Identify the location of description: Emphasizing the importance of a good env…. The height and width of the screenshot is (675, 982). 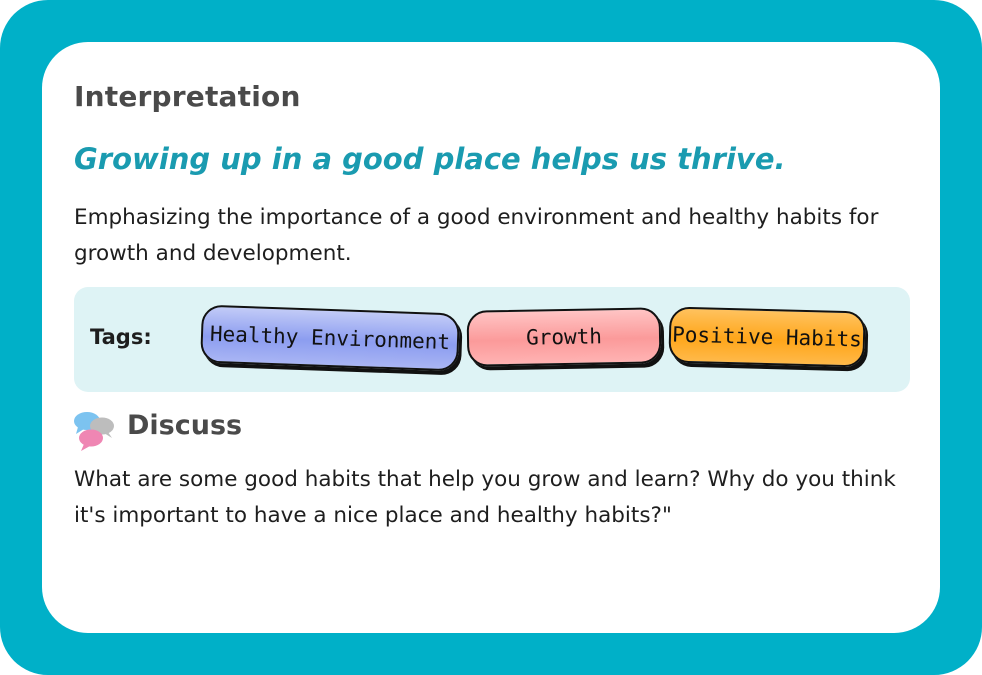
(476, 235).